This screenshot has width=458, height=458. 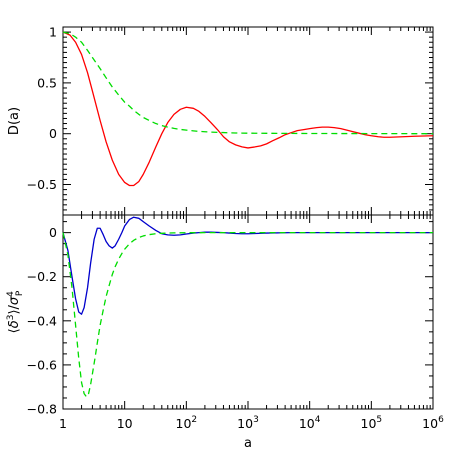 What do you see at coordinates (433, 423) in the screenshot?
I see `x-tick-label: 10⁶` at bounding box center [433, 423].